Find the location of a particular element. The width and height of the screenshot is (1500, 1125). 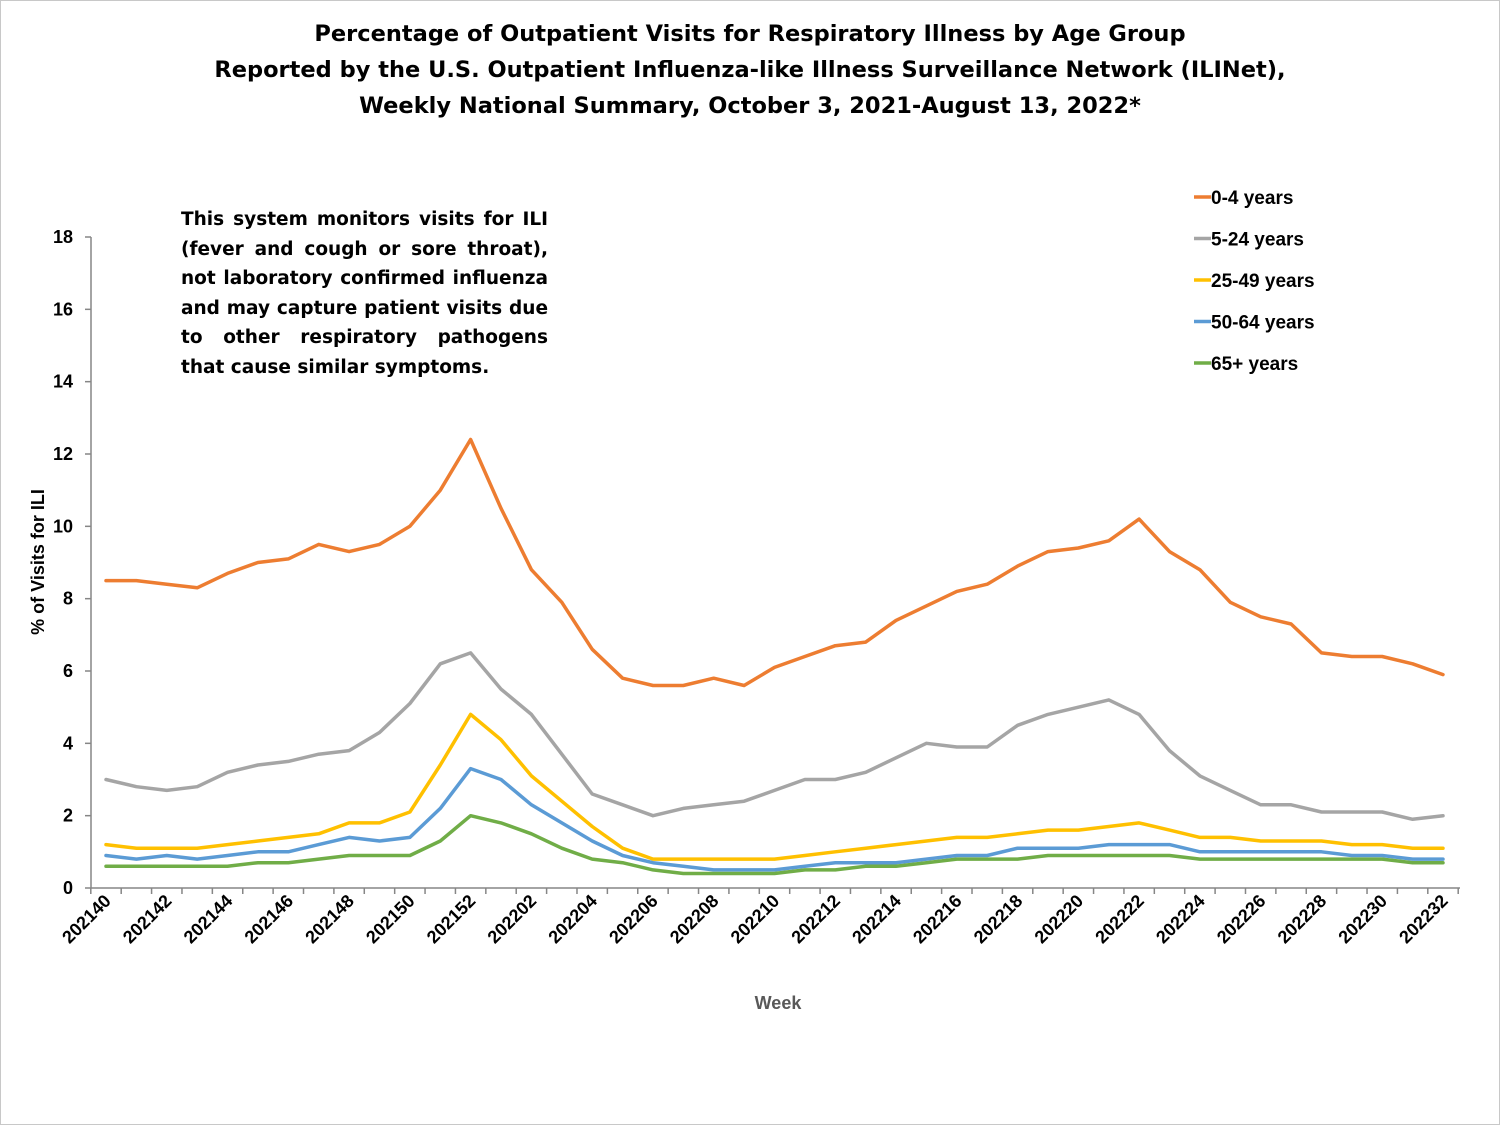

x-tick-label: 202152 is located at coordinates (451, 919).